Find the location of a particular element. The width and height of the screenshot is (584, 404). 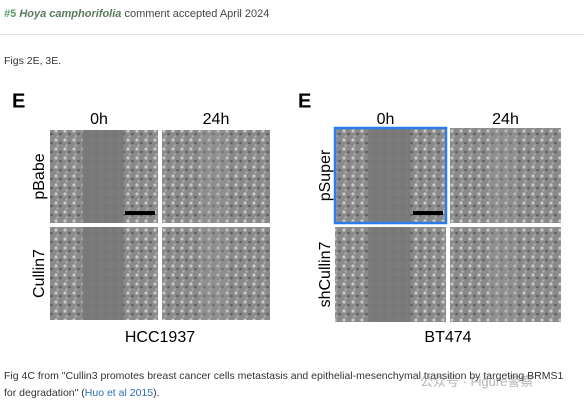

row-label: shCullin7 is located at coordinates (325, 274).